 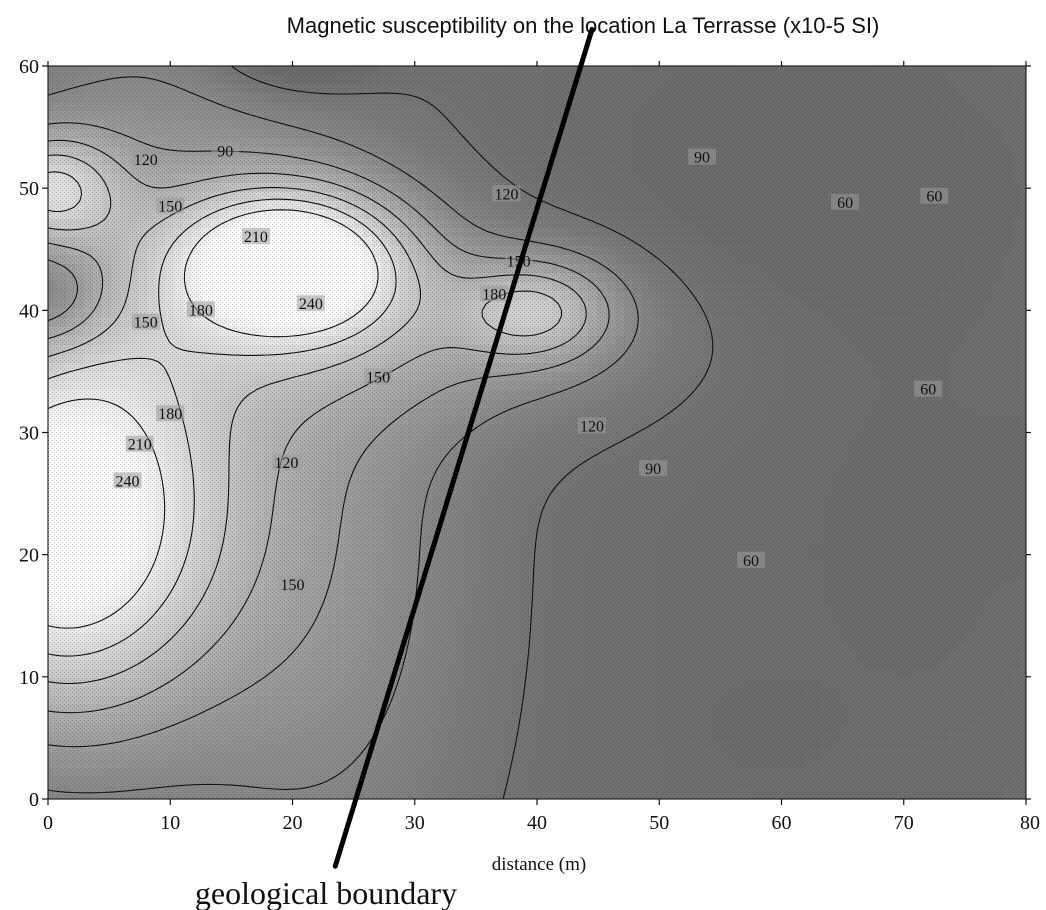 I want to click on x-tick-label: 50, so click(x=659, y=823).